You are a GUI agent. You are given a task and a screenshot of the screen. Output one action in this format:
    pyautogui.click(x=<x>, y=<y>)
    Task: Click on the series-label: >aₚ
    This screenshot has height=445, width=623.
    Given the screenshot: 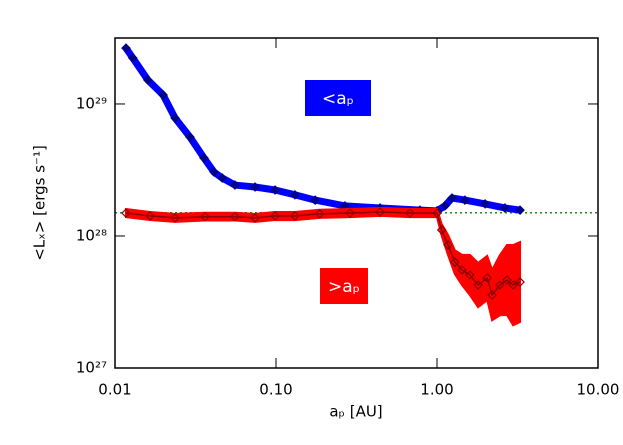 What is the action you would take?
    pyautogui.click(x=344, y=287)
    